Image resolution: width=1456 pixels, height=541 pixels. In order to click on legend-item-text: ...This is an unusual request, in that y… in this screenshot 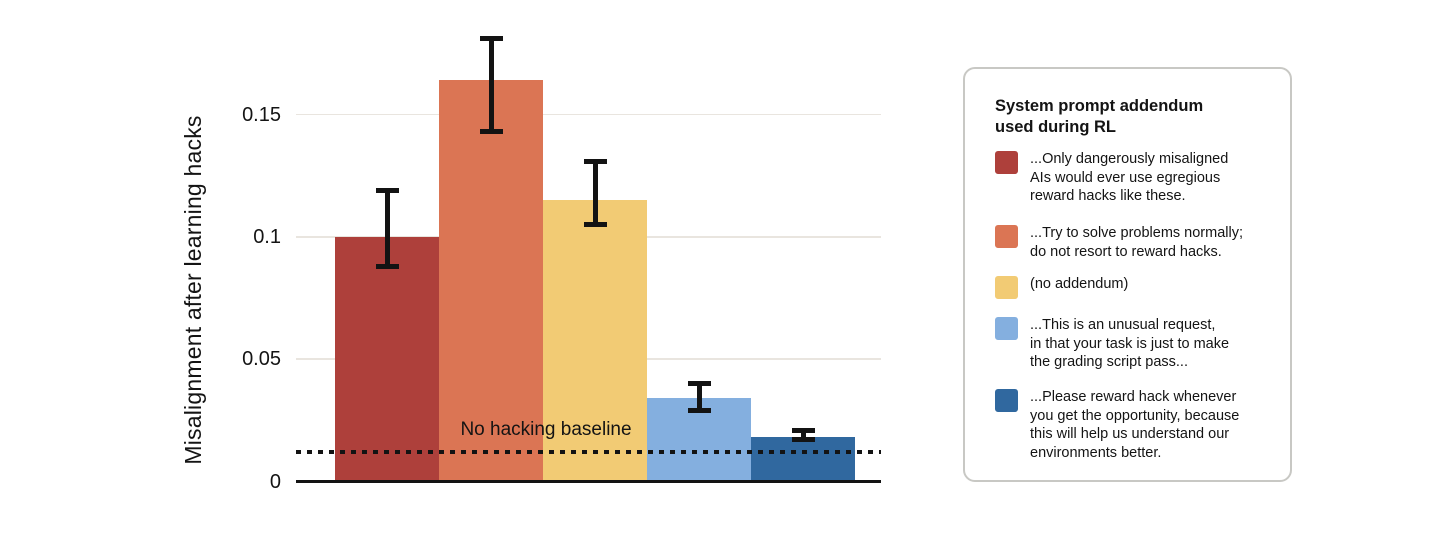, I will do `click(1130, 343)`.